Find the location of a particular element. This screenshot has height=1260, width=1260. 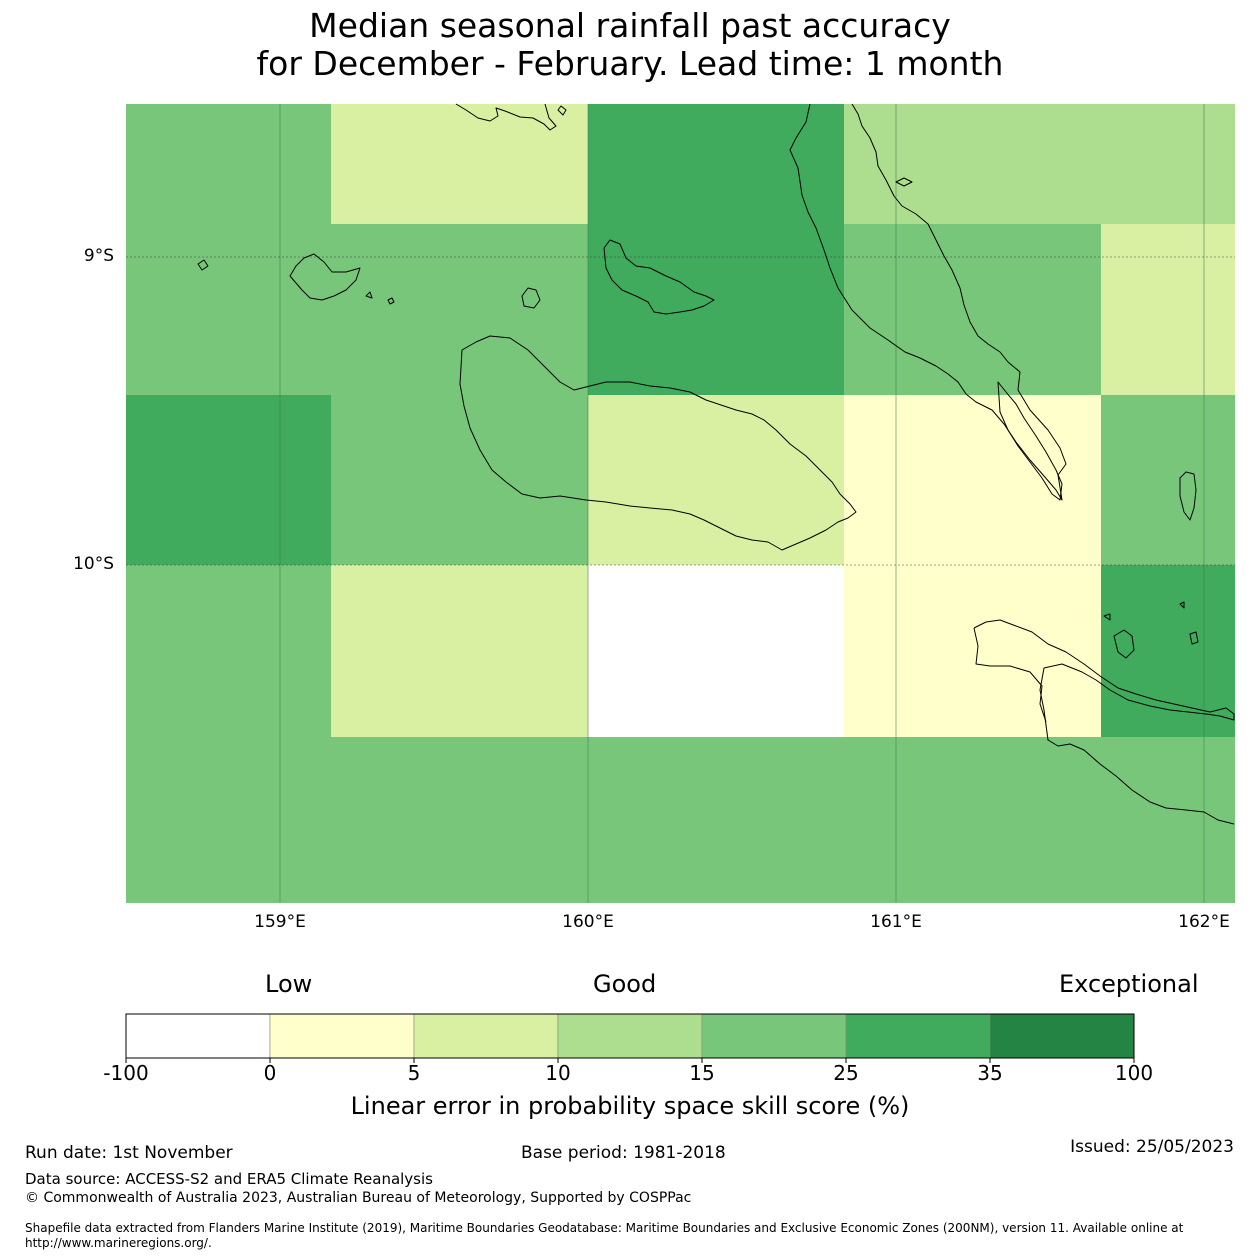

island-small-north is located at coordinates (562, 110).